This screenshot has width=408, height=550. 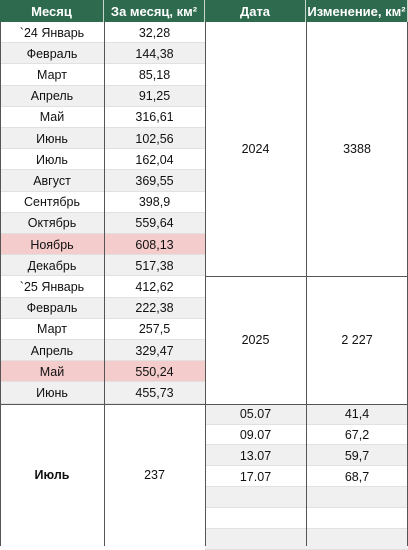 What do you see at coordinates (154, 474) in the screenshot?
I see `july-area-cell: 237` at bounding box center [154, 474].